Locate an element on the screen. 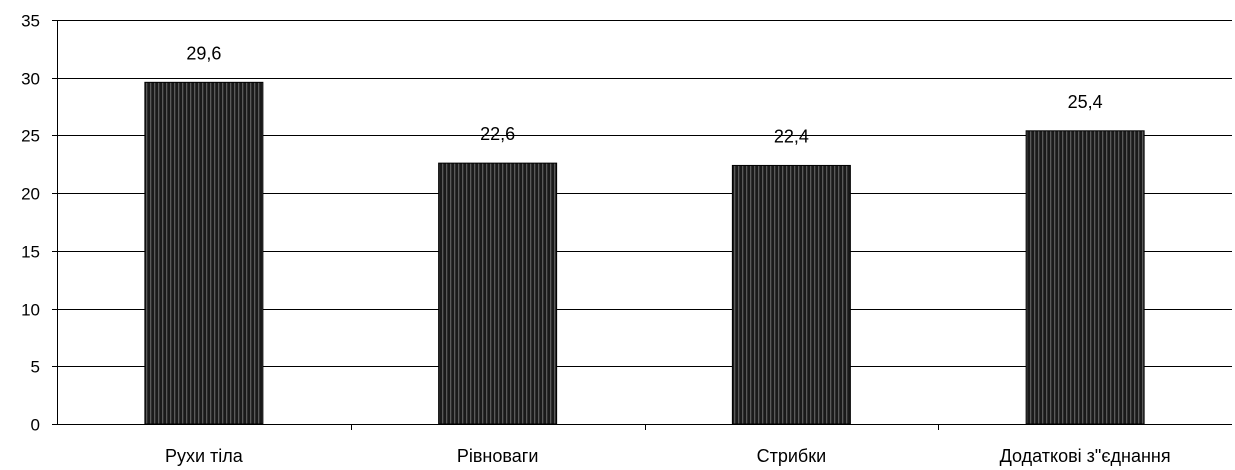 The image size is (1235, 470). data-label: 22,4 is located at coordinates (791, 136).